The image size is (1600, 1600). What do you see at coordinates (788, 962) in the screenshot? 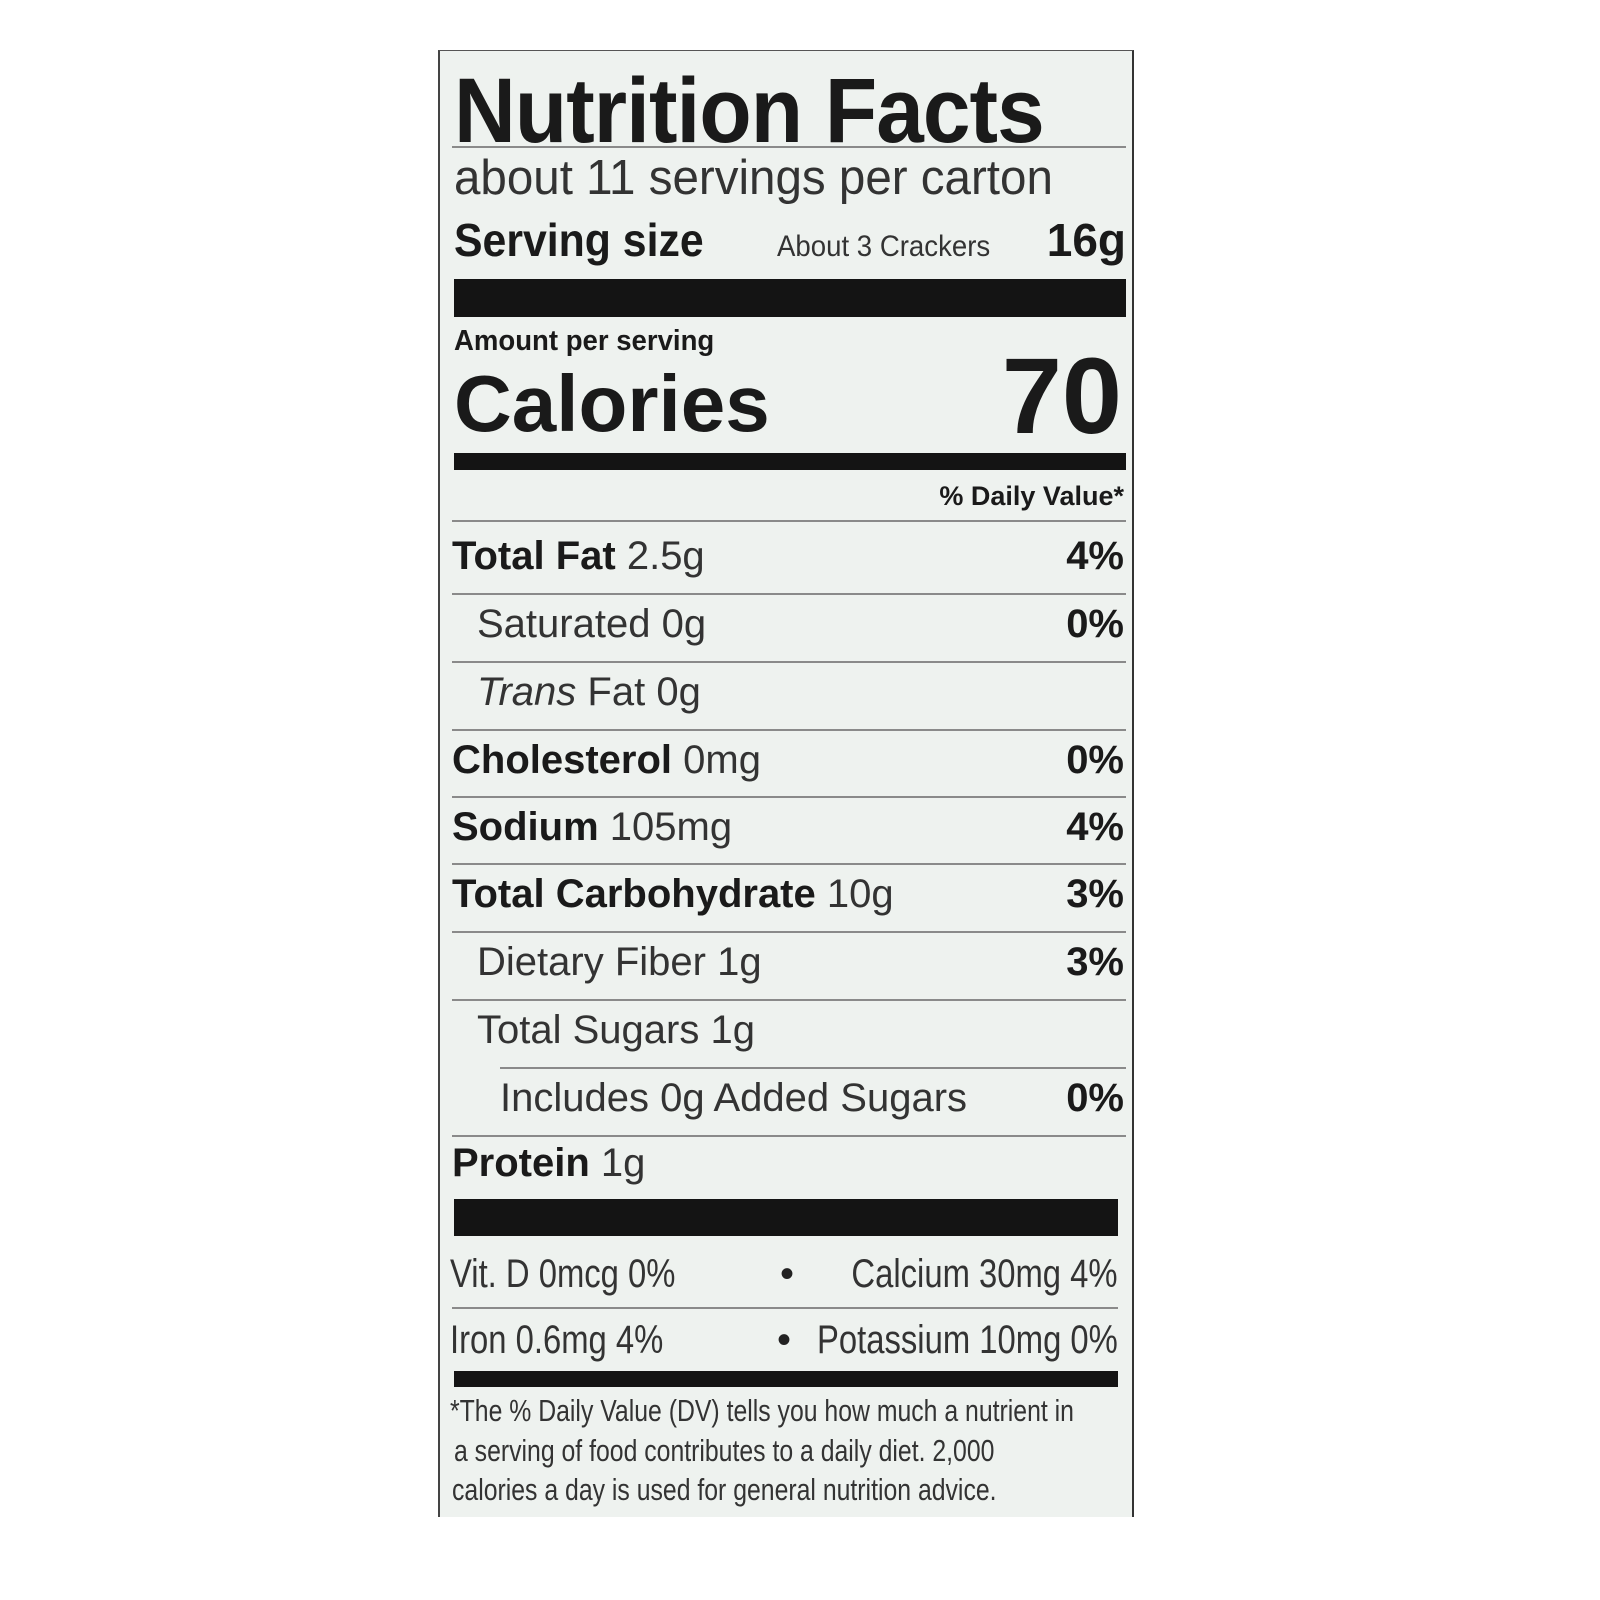
I see `nutrient-row-dietary-fiber: Dietary Fiber 1g 3%` at bounding box center [788, 962].